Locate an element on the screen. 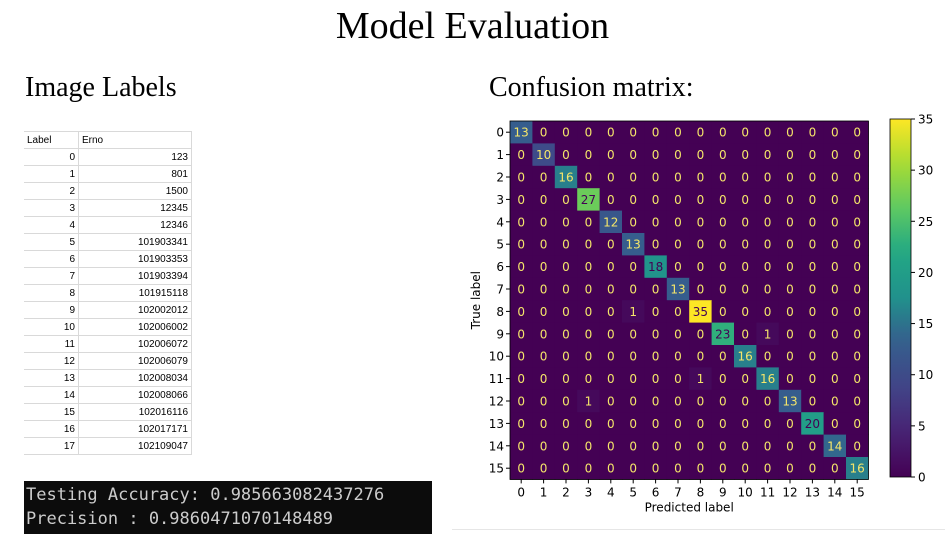 Image resolution: width=945 pixels, height=557 pixels. erno-column-header: Erno is located at coordinates (135, 140).